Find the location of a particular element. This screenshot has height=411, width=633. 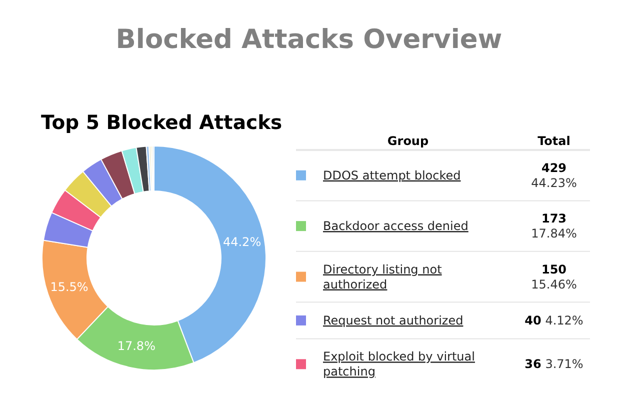

text: 173 is located at coordinates (554, 219).